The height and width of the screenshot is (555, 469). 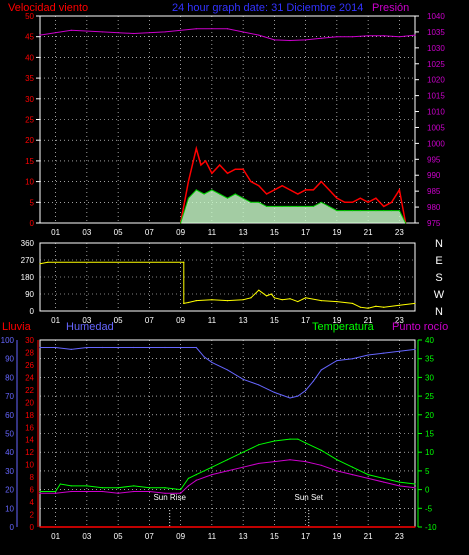 I want to click on humidity-y-tick-label: 60, so click(x=9, y=415).